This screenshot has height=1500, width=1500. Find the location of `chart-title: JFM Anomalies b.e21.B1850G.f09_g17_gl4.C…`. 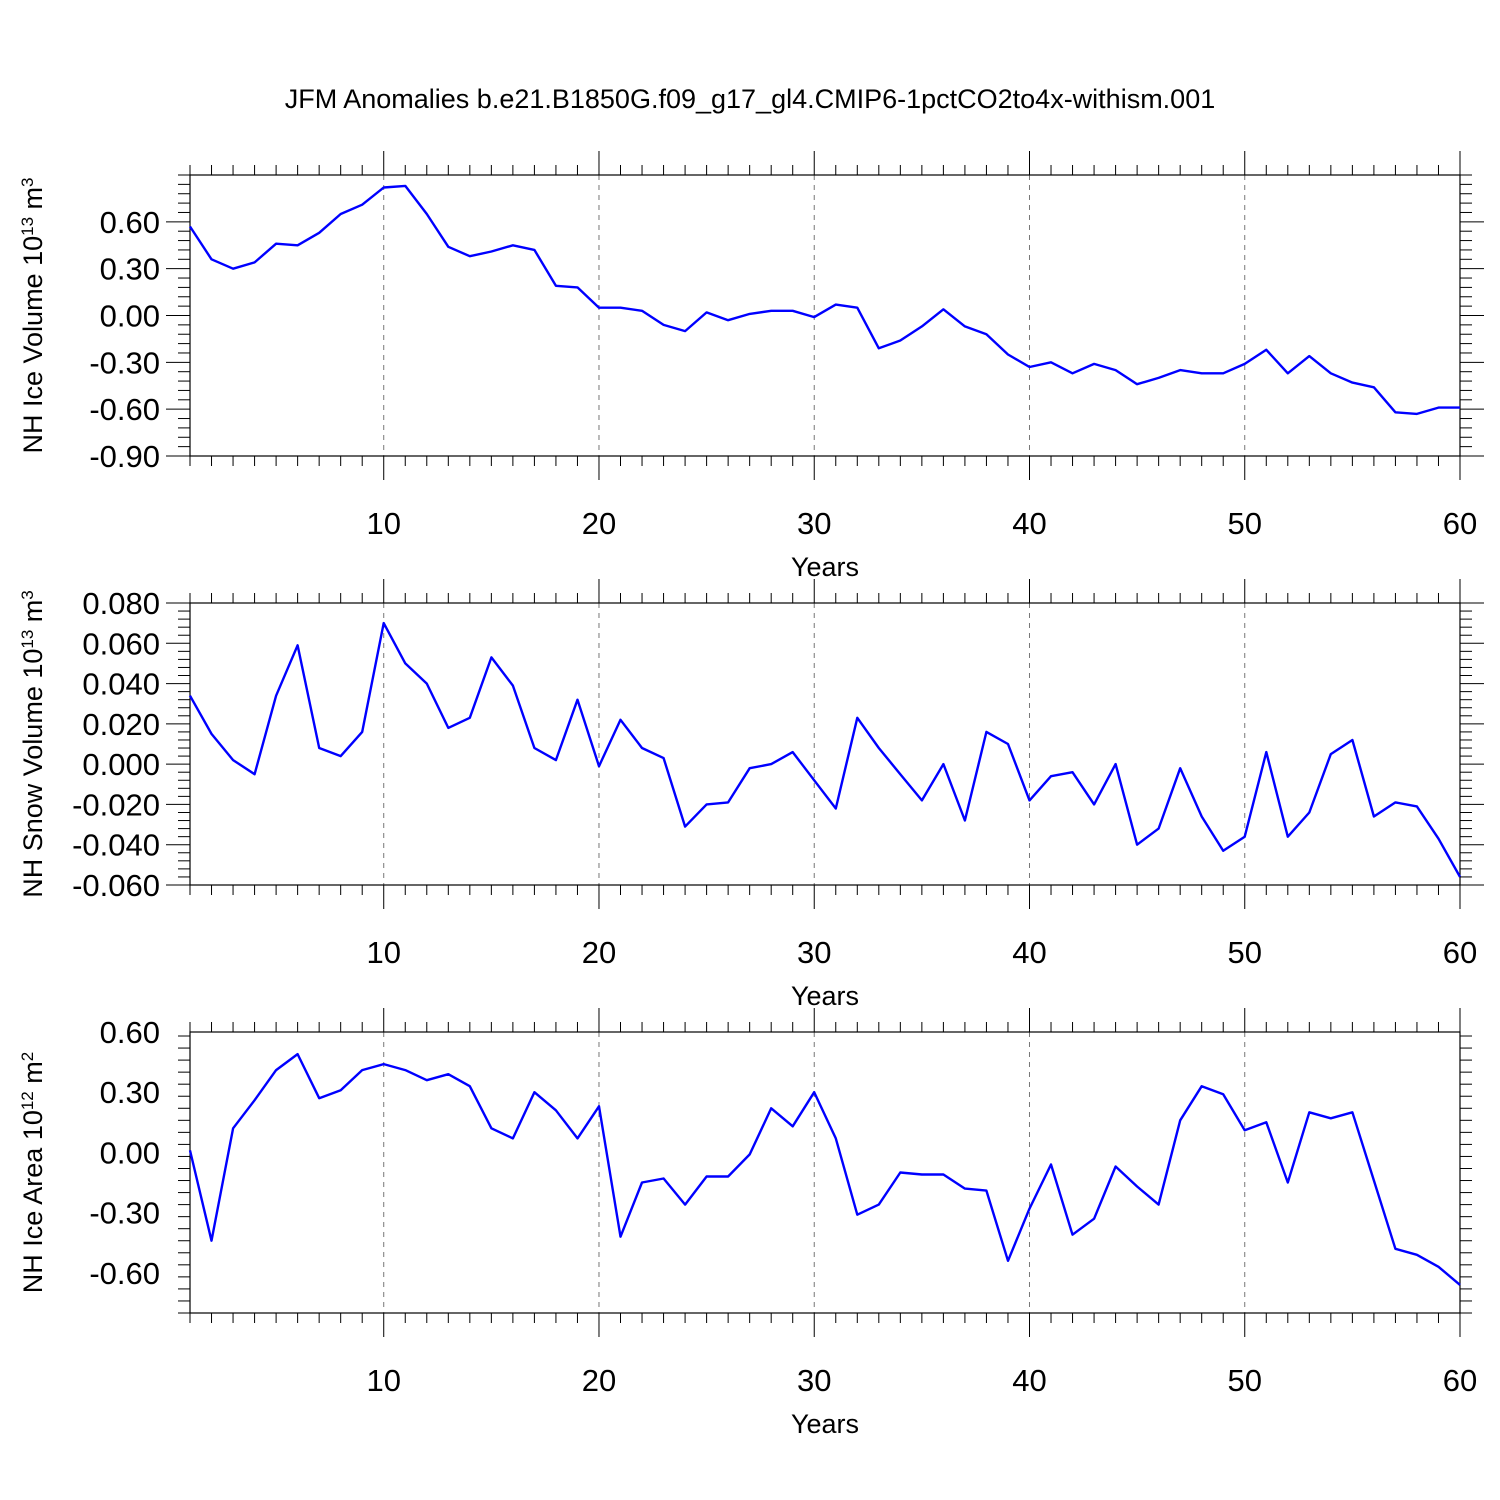

chart-title: JFM Anomalies b.e21.B1850G.f09_g17_gl4.C… is located at coordinates (750, 99).